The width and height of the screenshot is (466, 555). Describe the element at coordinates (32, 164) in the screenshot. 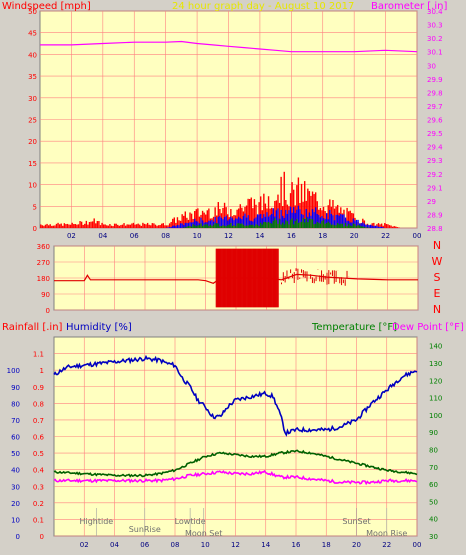

I see `windspeed-tick-label: 15` at that location.